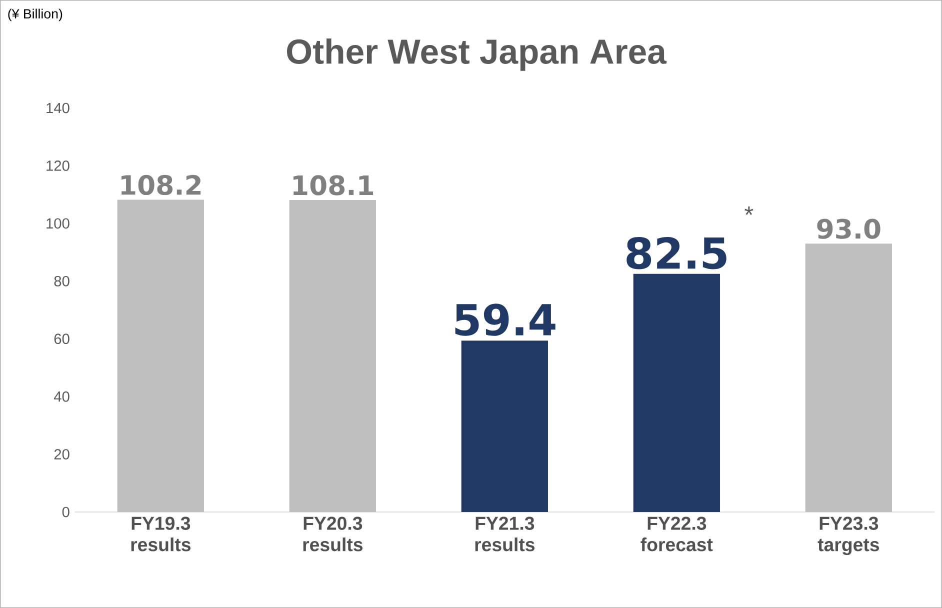 The image size is (942, 608). I want to click on x-tick-label: FY23.3 targets, so click(849, 536).